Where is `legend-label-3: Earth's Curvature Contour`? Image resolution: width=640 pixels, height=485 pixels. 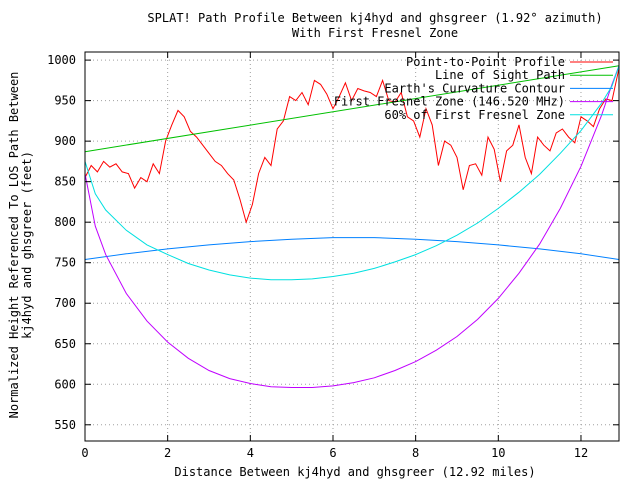 legend-label-3: Earth's Curvature Contour is located at coordinates (474, 88).